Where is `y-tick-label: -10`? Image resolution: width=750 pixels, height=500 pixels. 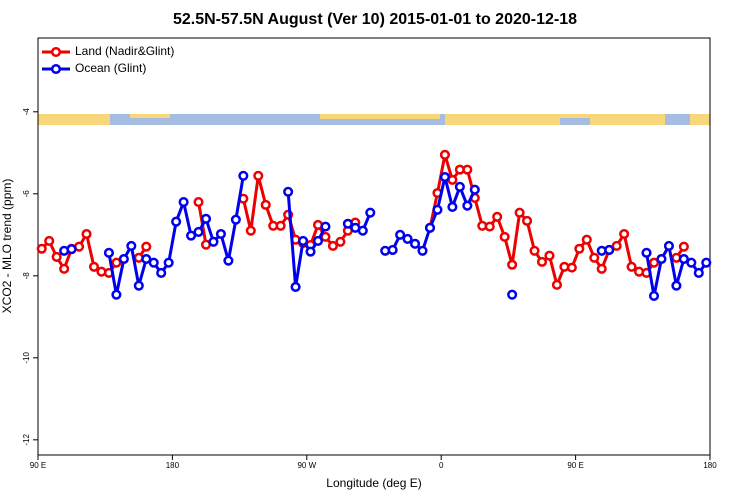 y-tick-label: -10 is located at coordinates (26, 357).